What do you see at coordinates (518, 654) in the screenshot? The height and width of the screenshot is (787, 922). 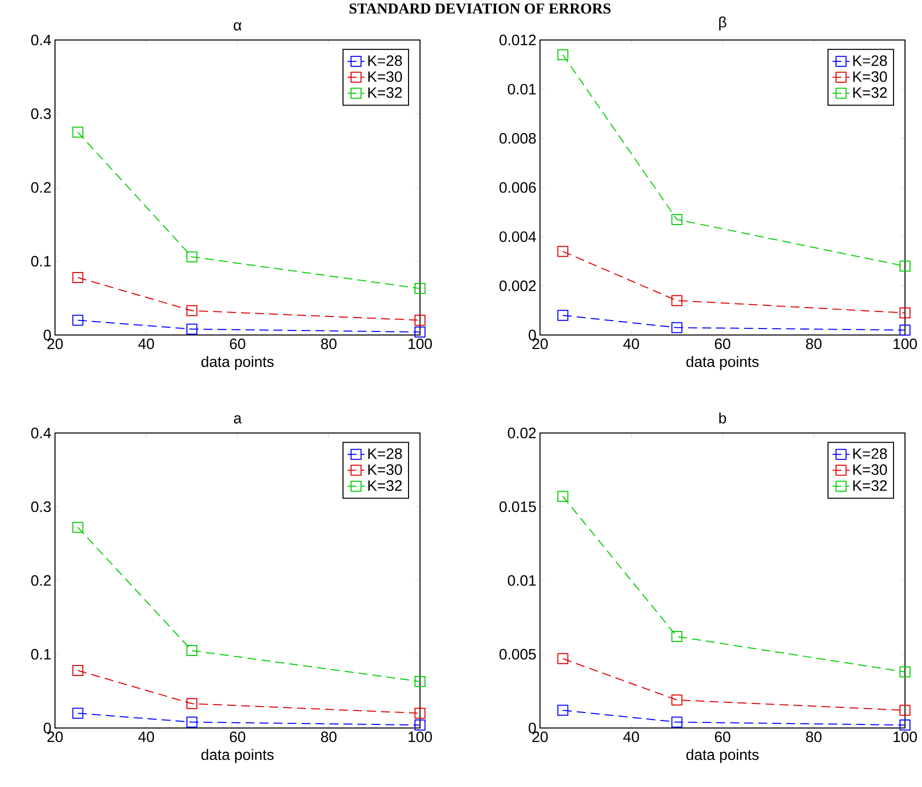 I see `y-tick-label: 0.005` at bounding box center [518, 654].